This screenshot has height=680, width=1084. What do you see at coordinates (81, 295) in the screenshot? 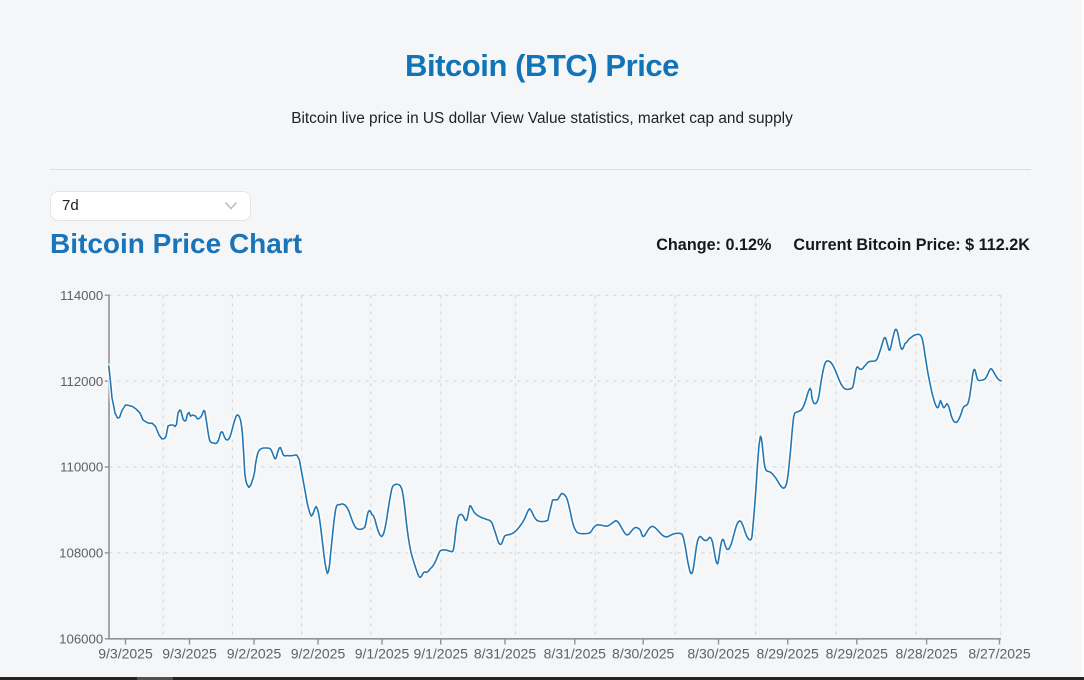
I see `svg-text: 114000` at bounding box center [81, 295].